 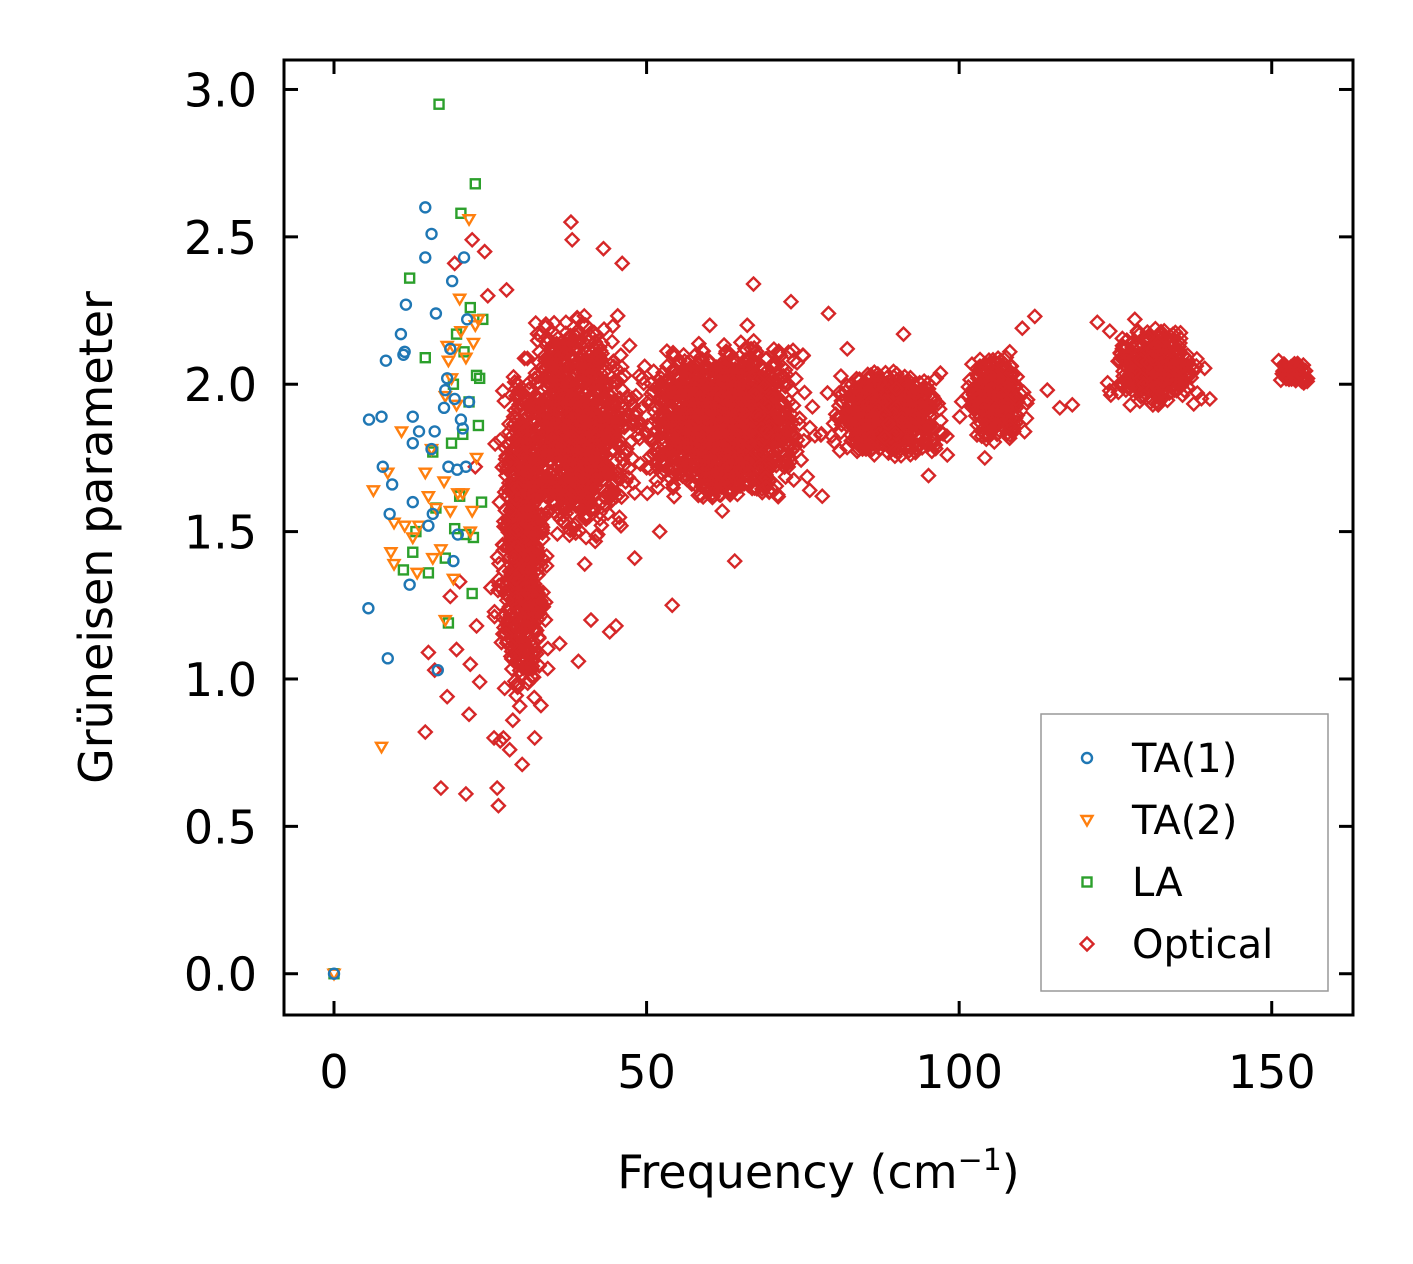 I want to click on x-axis-label-suffix: ), so click(x=1011, y=1172).